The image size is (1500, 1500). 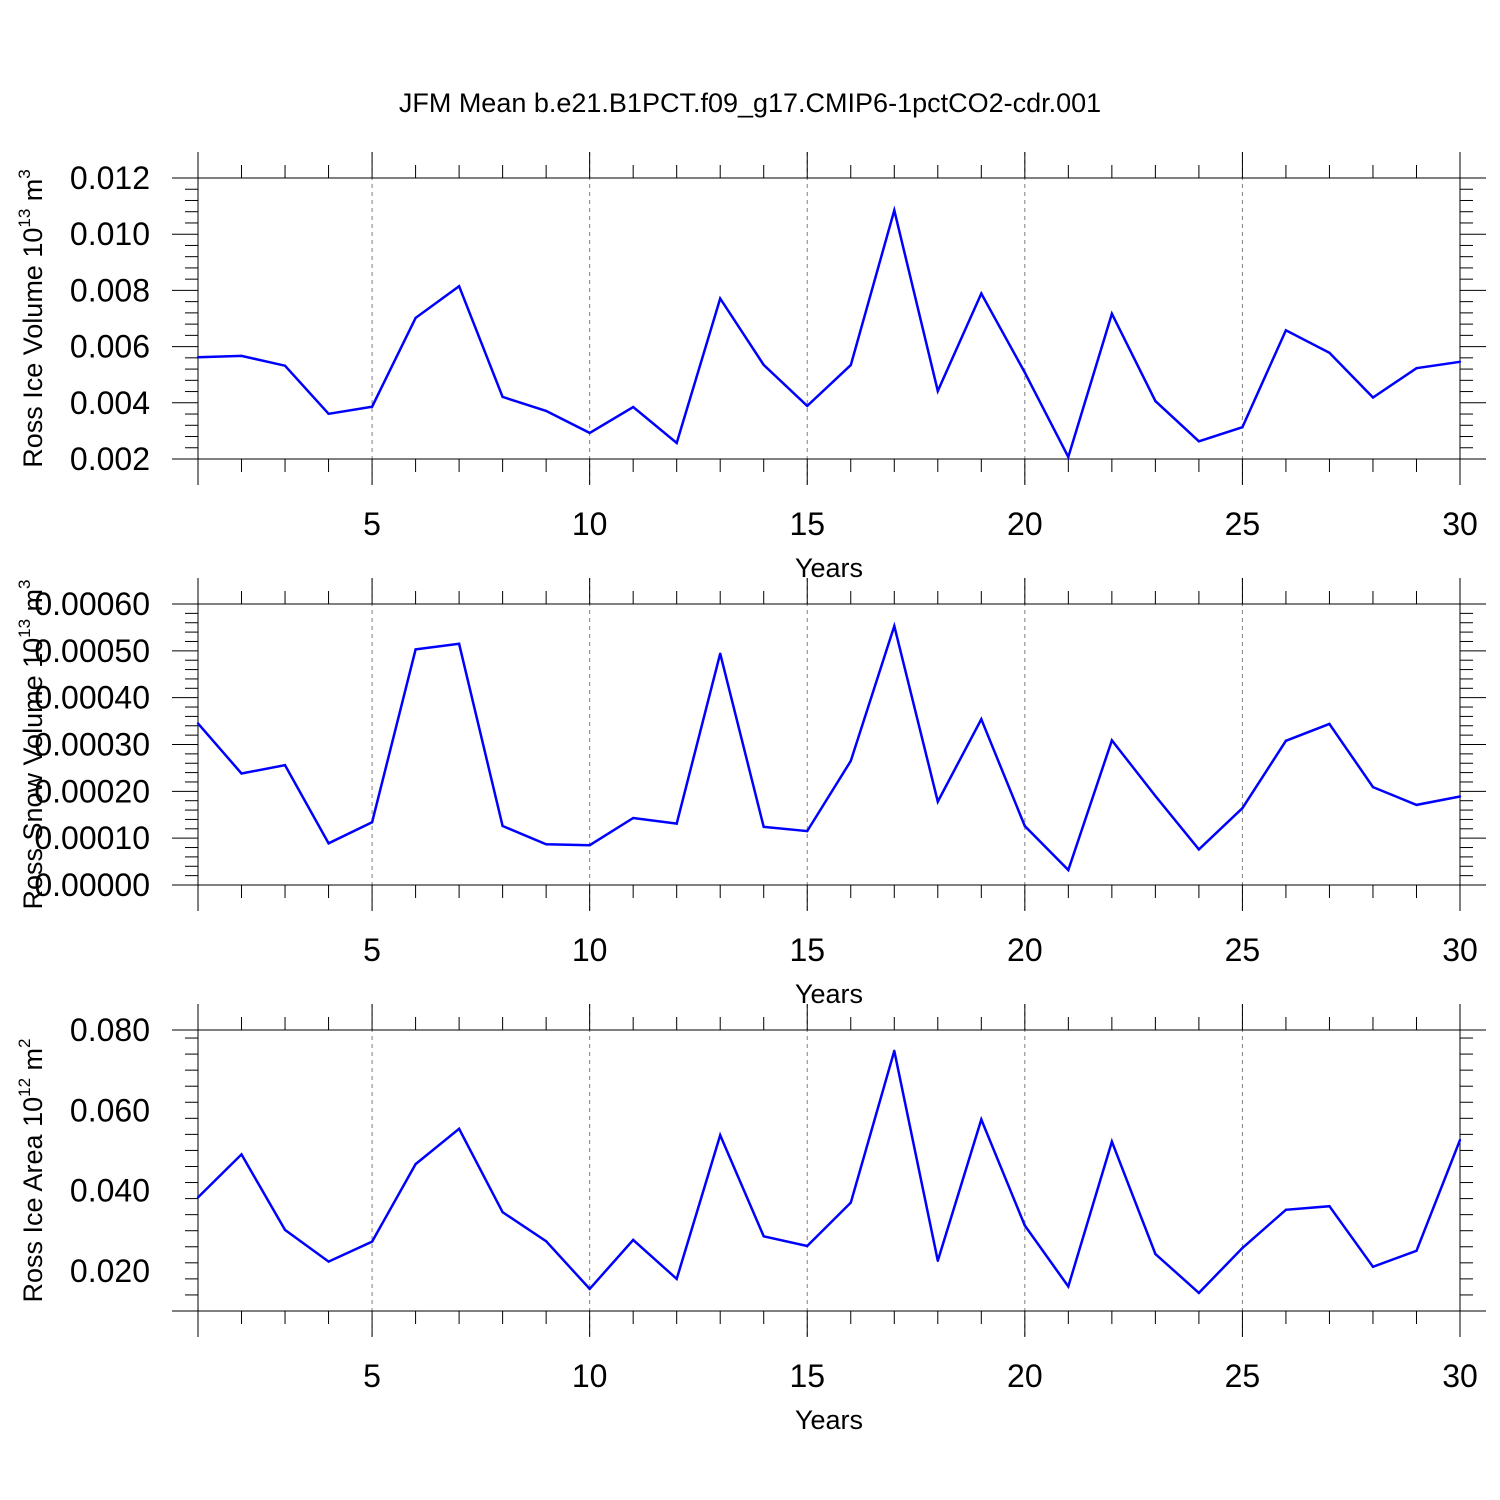 What do you see at coordinates (92, 838) in the screenshot?
I see `y-tick-label: 0.00010` at bounding box center [92, 838].